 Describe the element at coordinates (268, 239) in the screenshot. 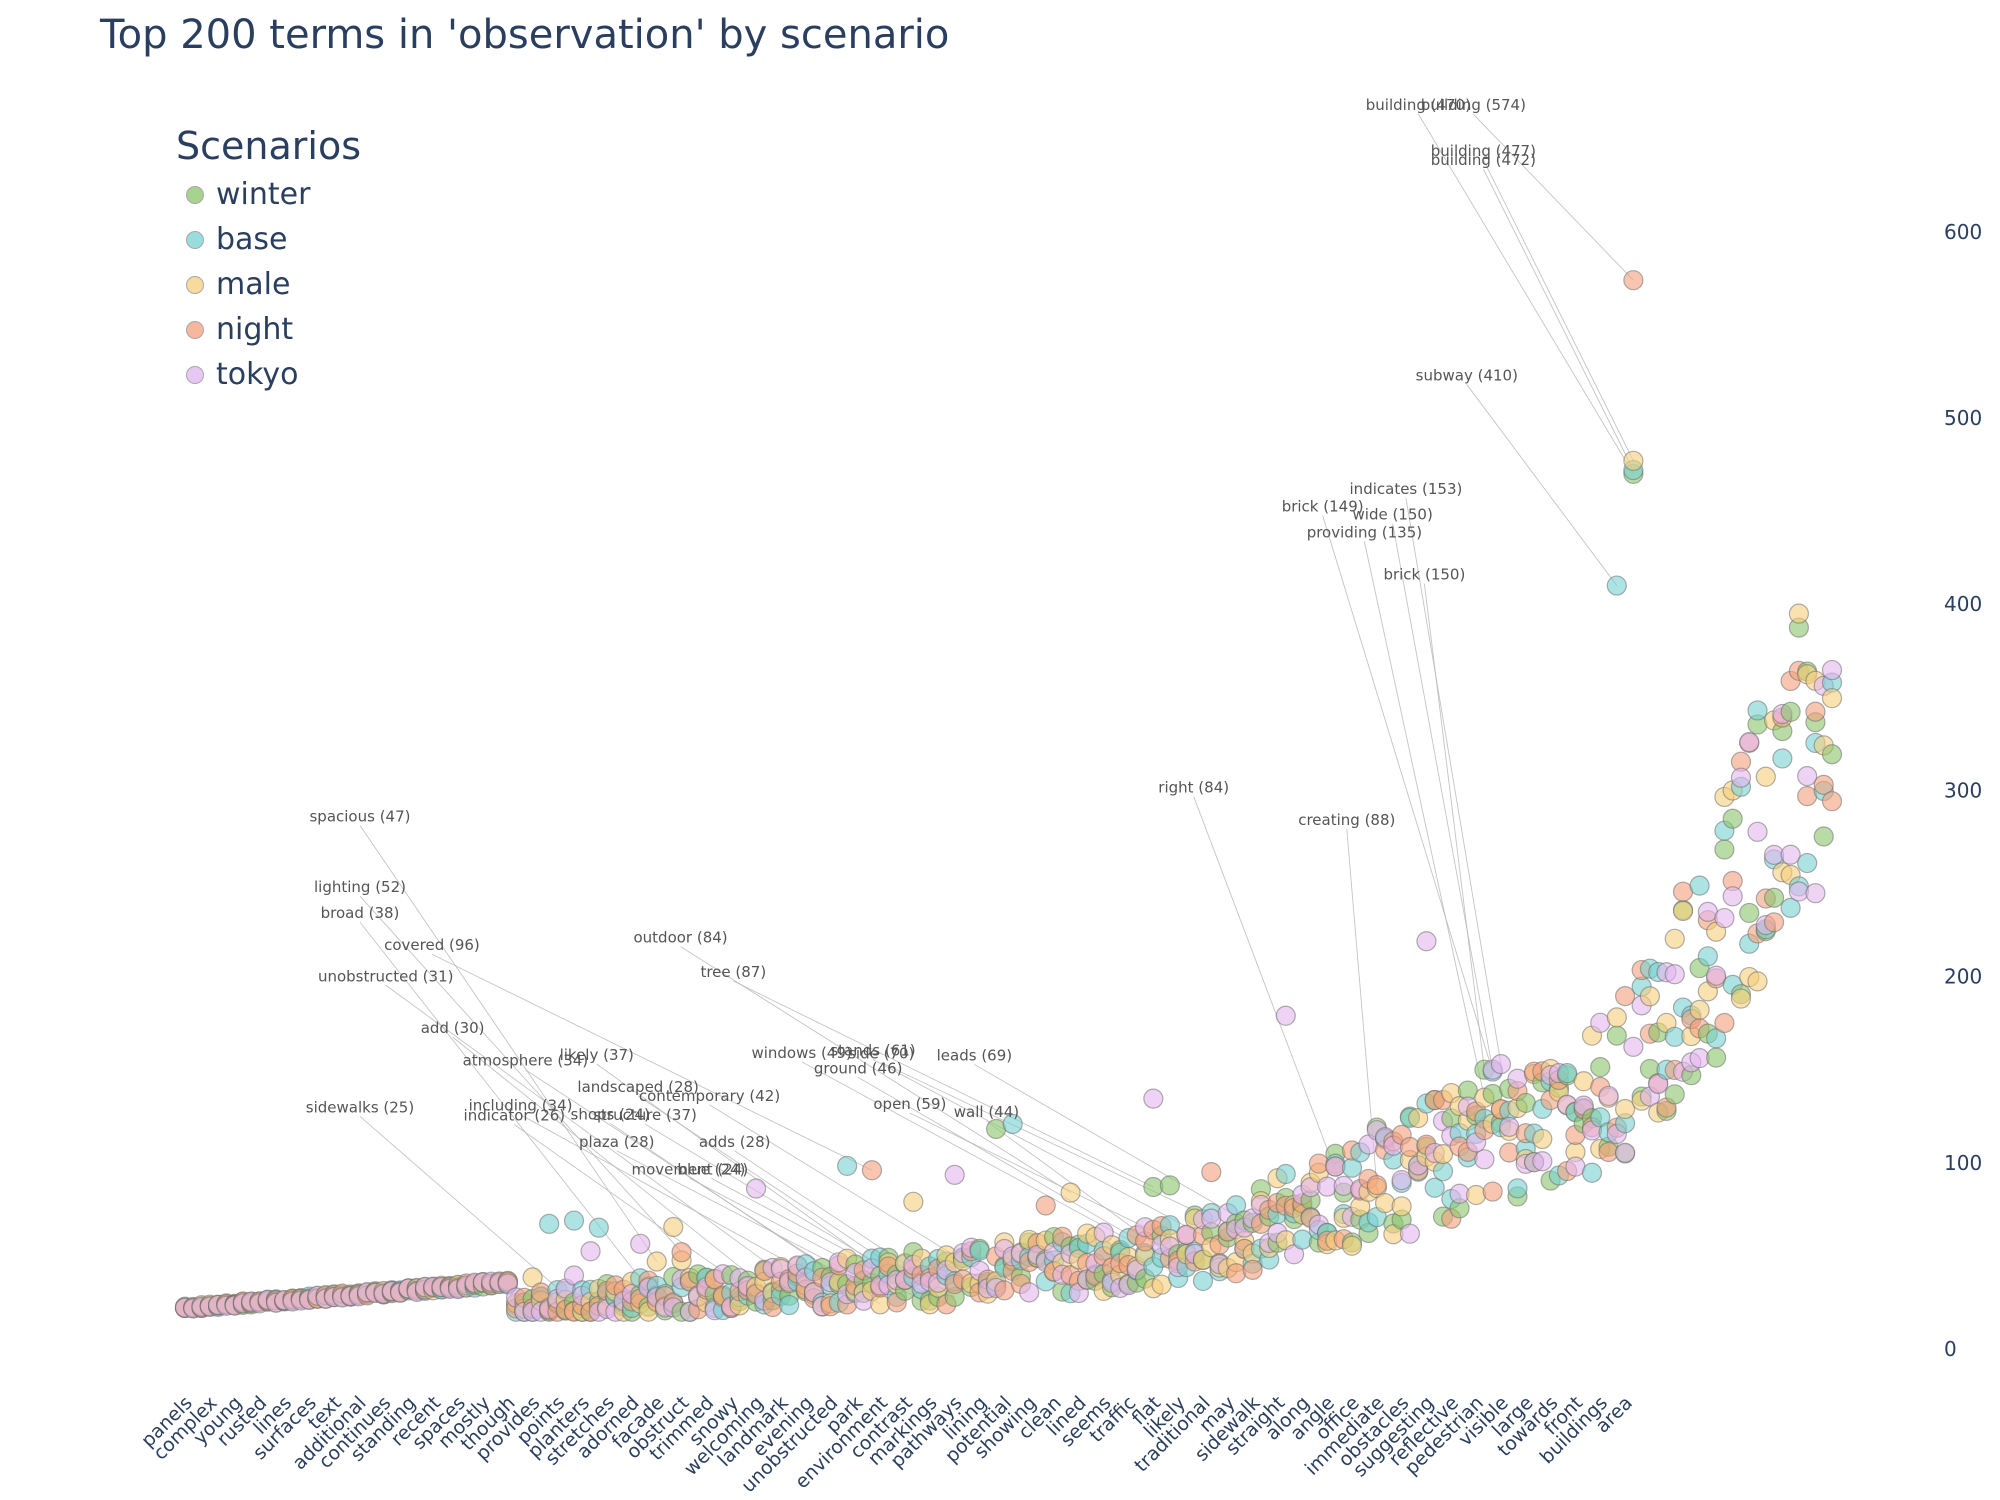

I see `legend-item-base: base` at that location.